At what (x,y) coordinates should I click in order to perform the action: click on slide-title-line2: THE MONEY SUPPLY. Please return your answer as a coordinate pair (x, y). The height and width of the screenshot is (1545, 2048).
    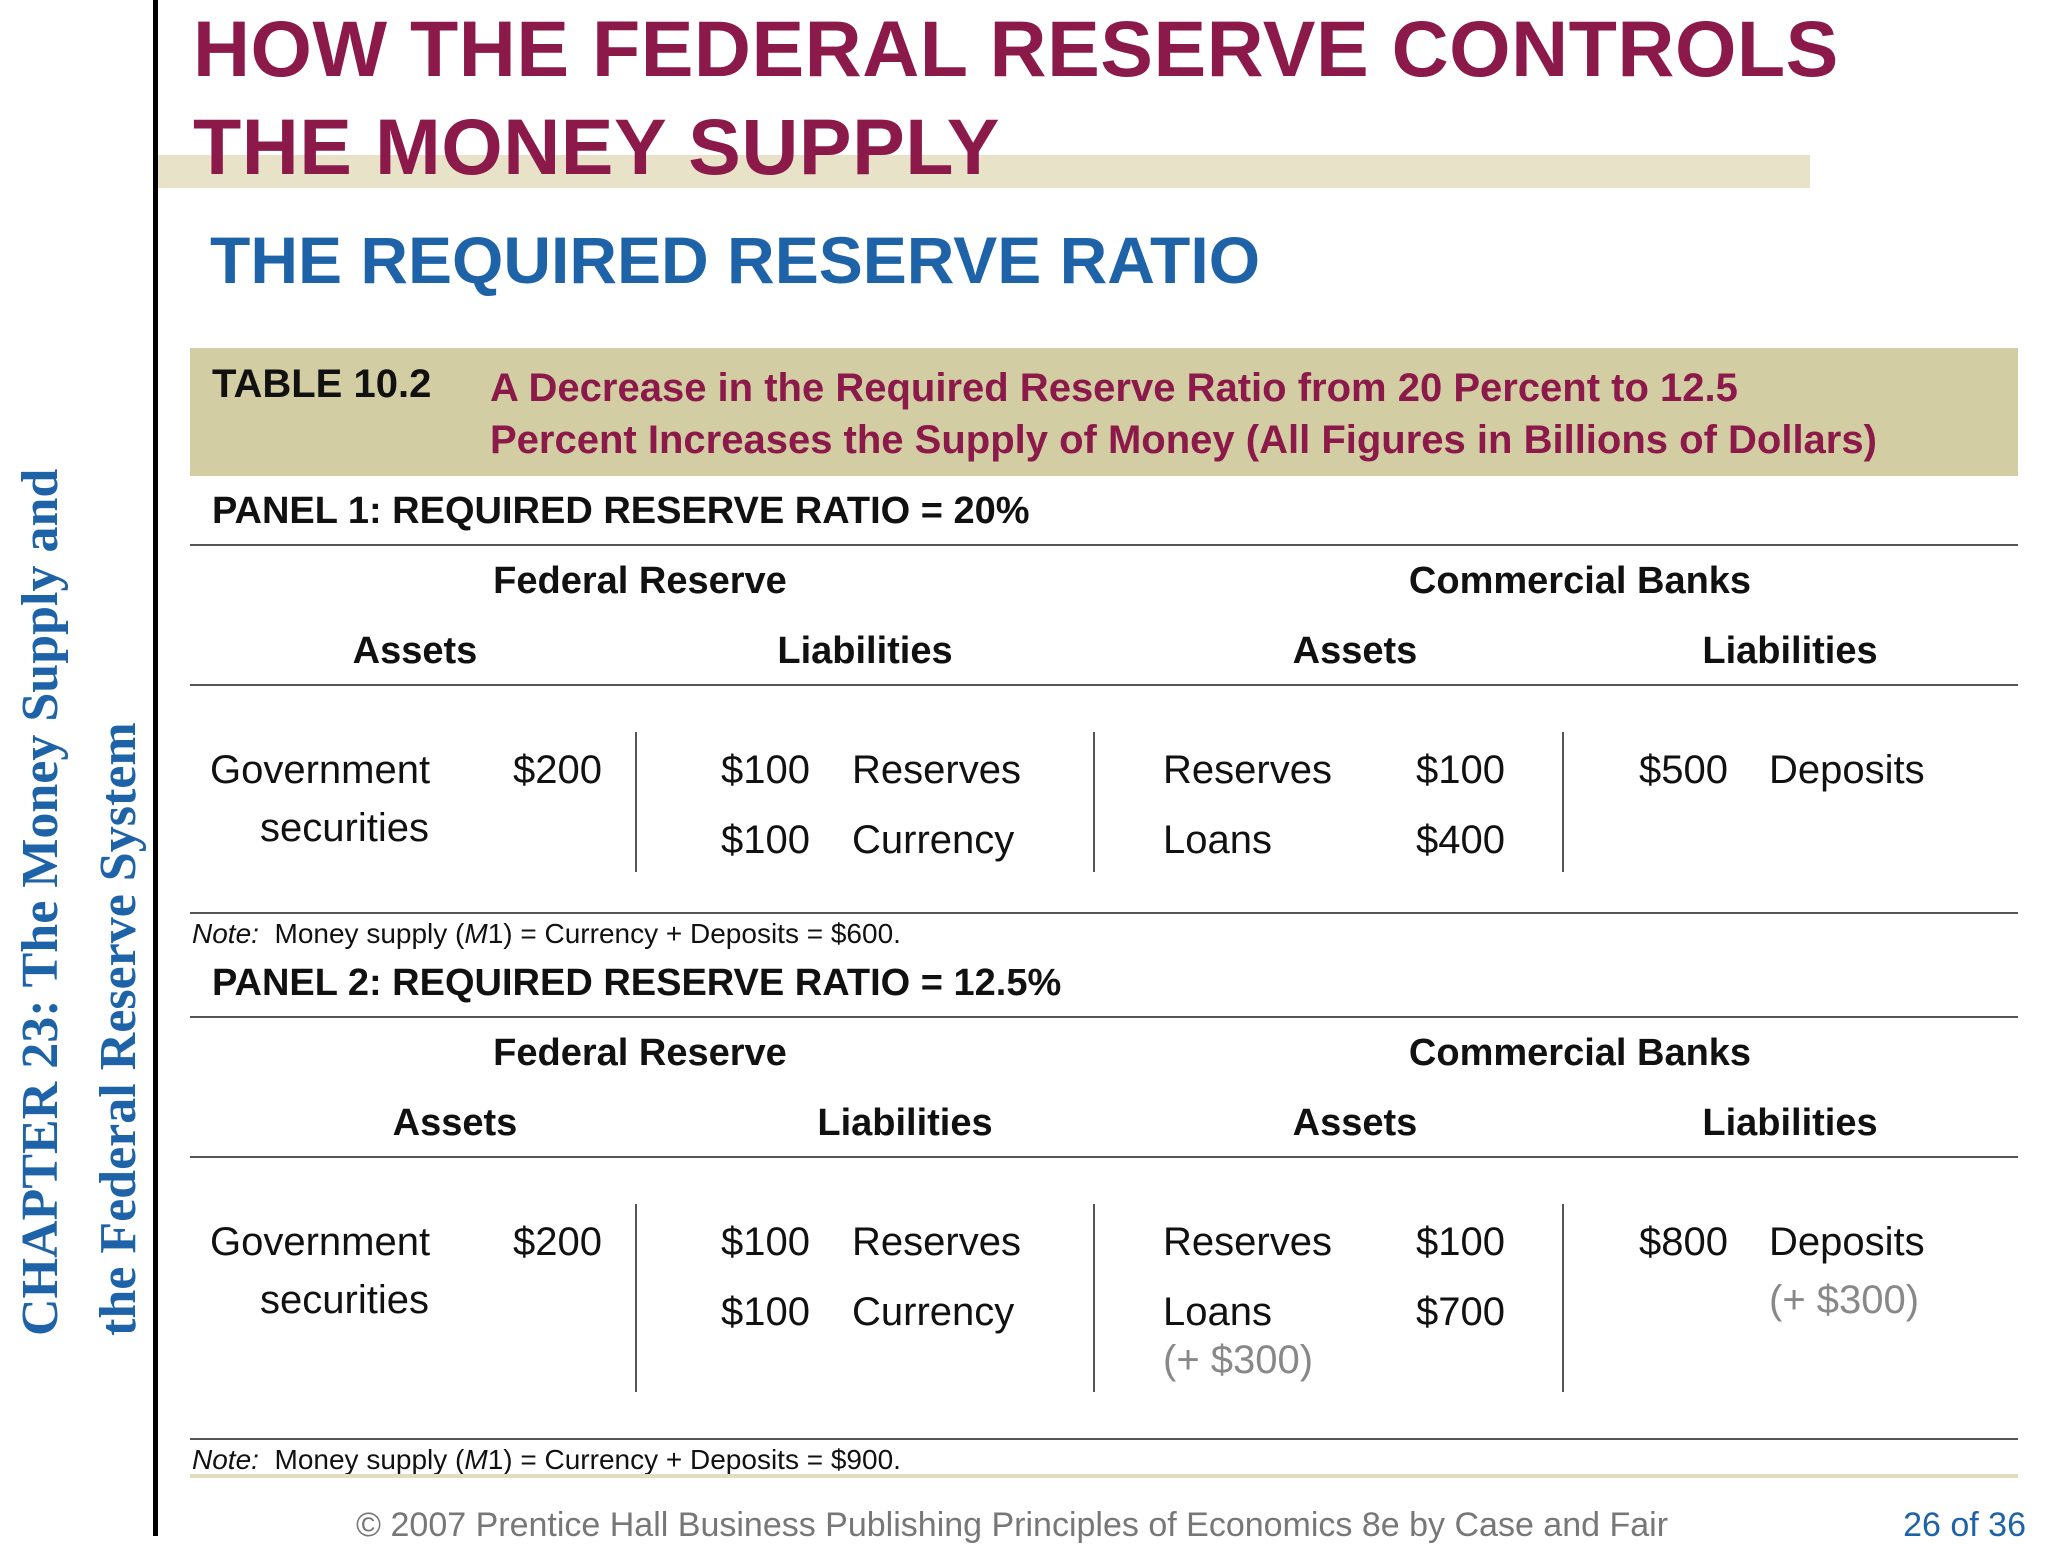
    Looking at the image, I should click on (596, 146).